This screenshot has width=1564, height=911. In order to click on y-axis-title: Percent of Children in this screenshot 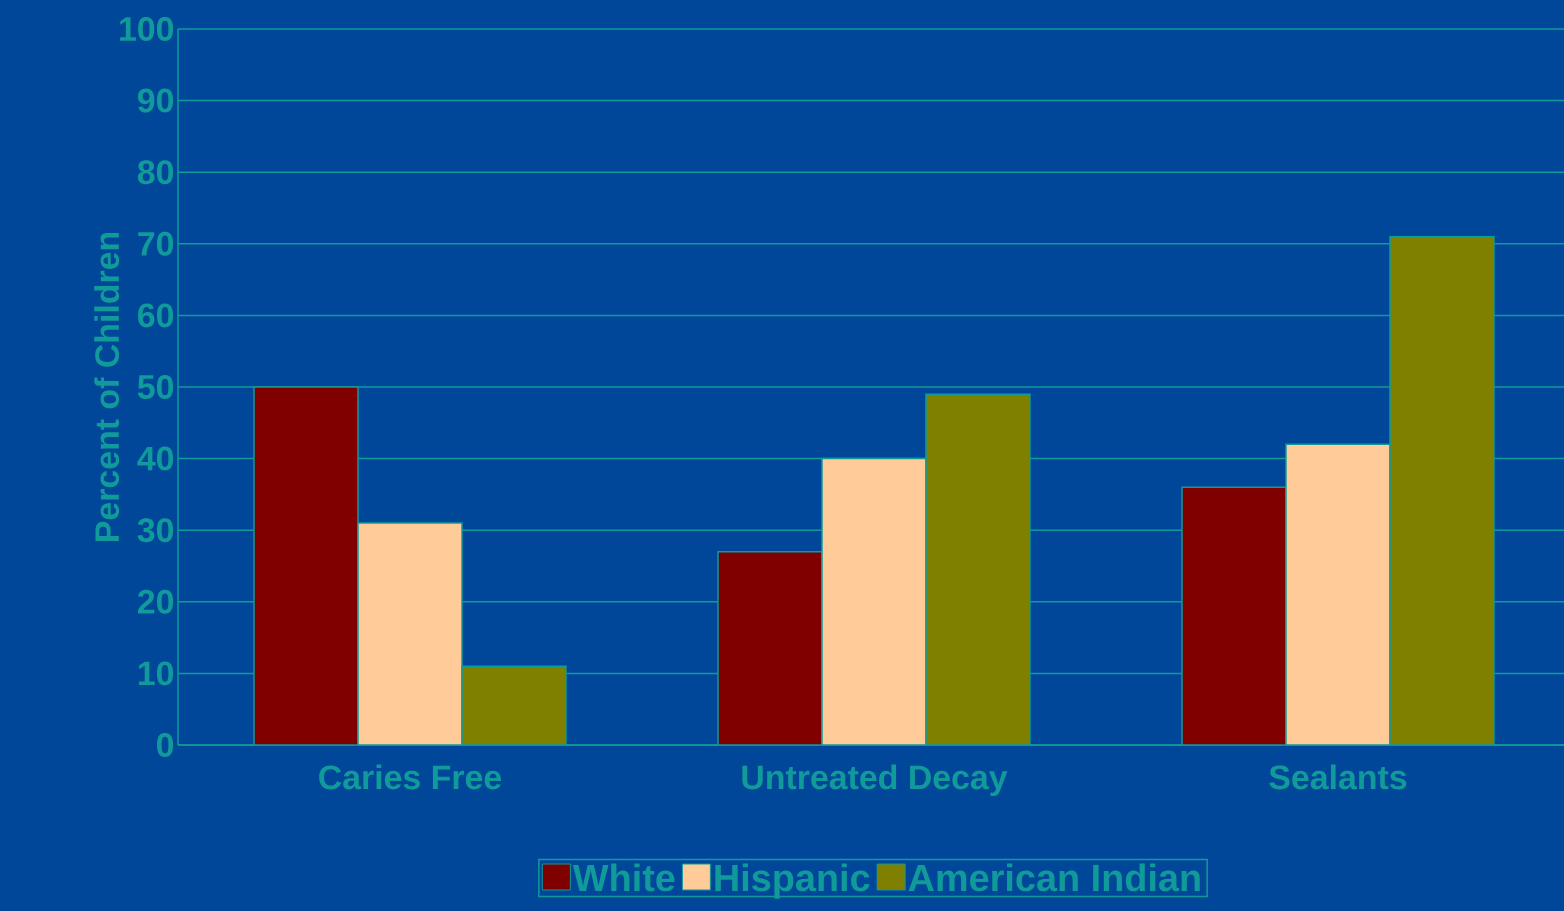, I will do `click(107, 386)`.